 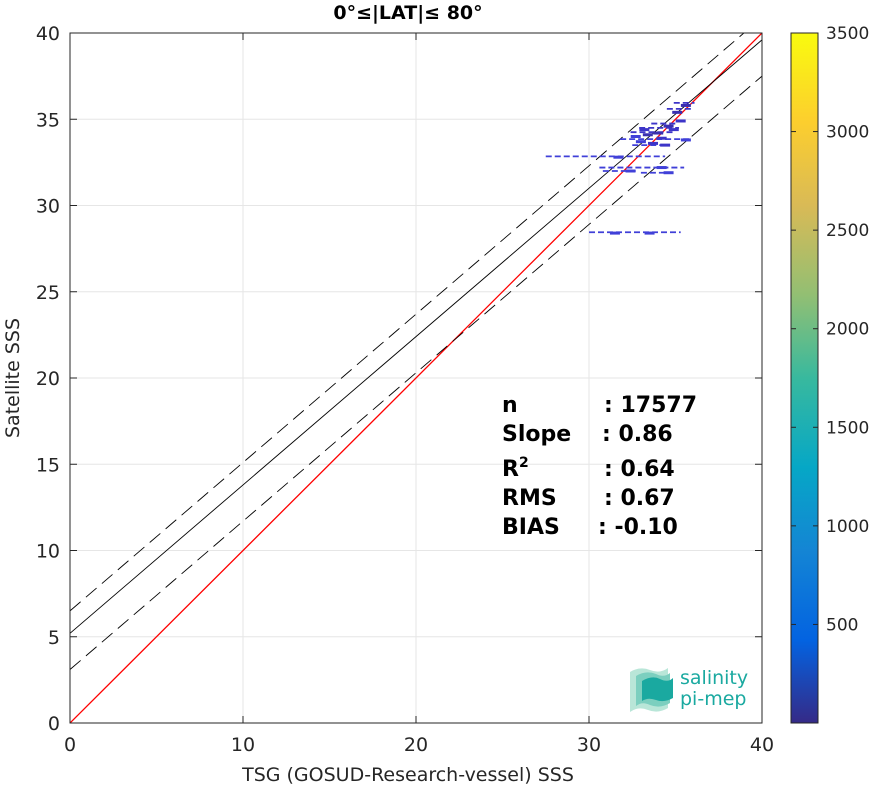 I want to click on stat-n-value: : 17577, so click(x=650, y=405).